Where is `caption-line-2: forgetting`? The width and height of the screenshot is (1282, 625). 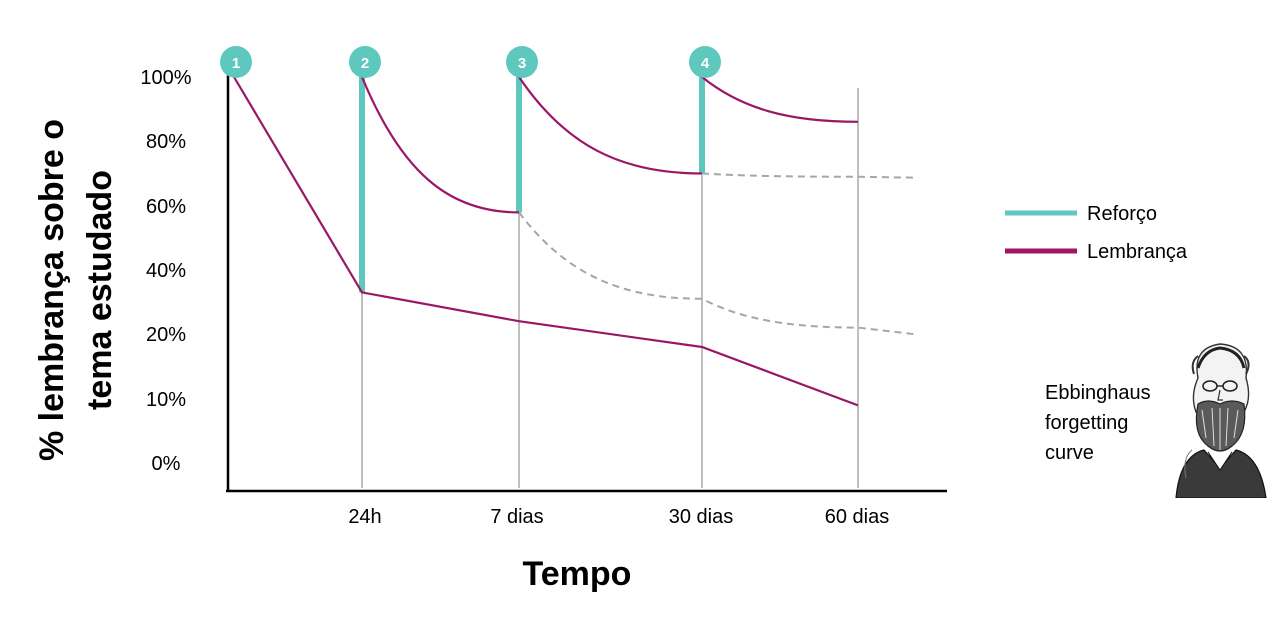
caption-line-2: forgetting is located at coordinates (1087, 423).